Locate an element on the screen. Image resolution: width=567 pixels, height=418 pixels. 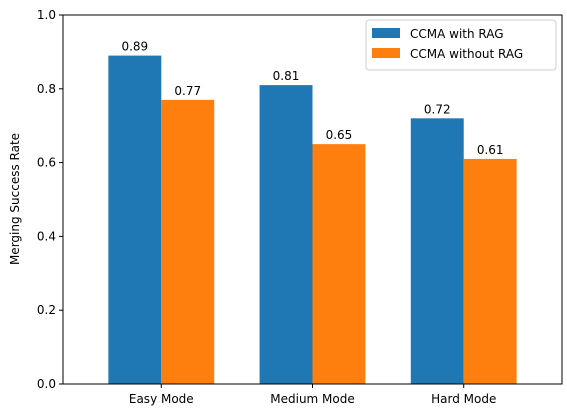
legend: CCMA with RAG CCMA without RAG is located at coordinates (461, 45).